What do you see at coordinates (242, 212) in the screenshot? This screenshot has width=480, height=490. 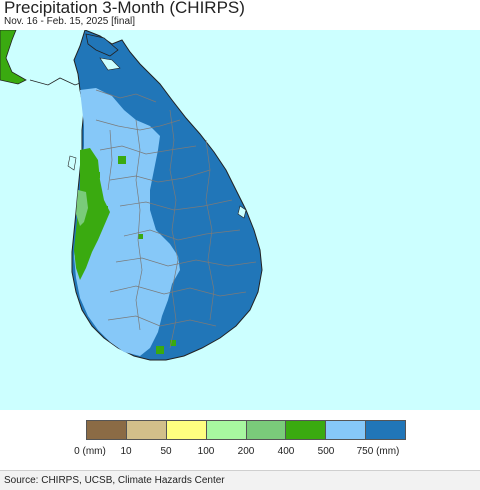 I see `east-lagoon` at bounding box center [242, 212].